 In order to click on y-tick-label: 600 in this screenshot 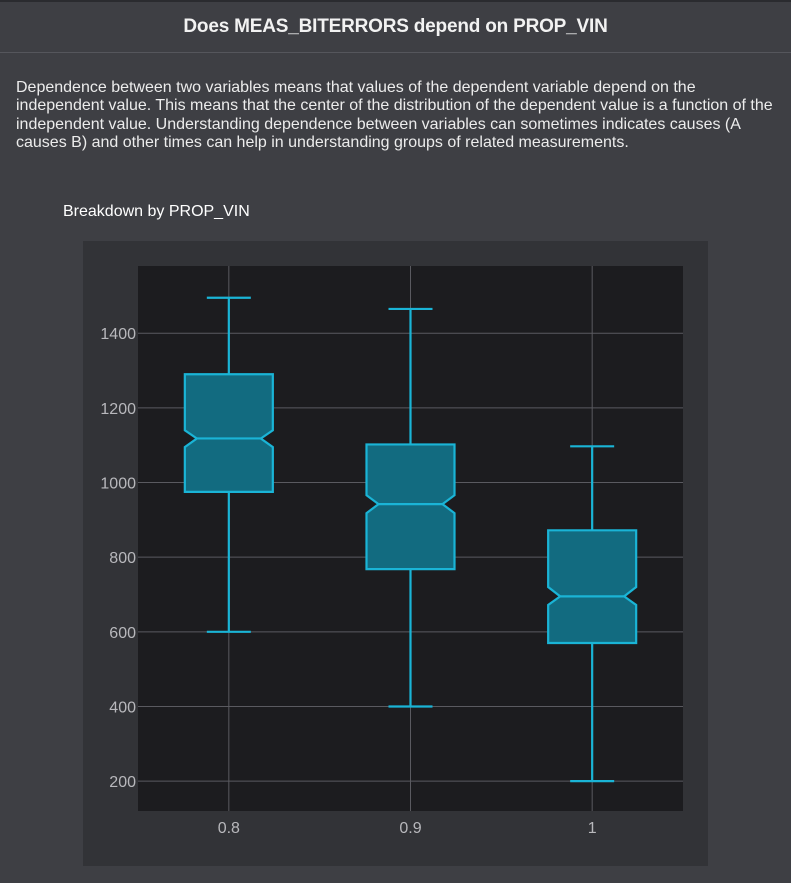, I will do `click(122, 633)`.